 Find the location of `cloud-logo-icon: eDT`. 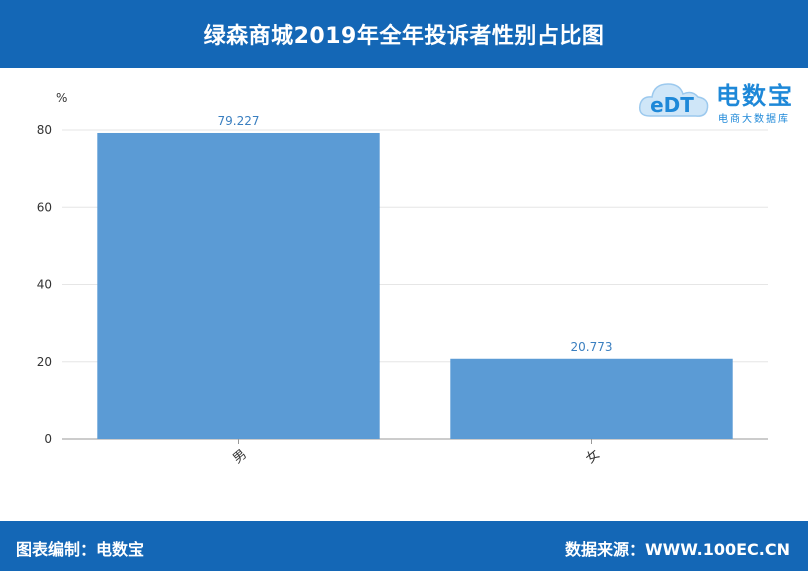

cloud-logo-icon: eDT is located at coordinates (673, 100).